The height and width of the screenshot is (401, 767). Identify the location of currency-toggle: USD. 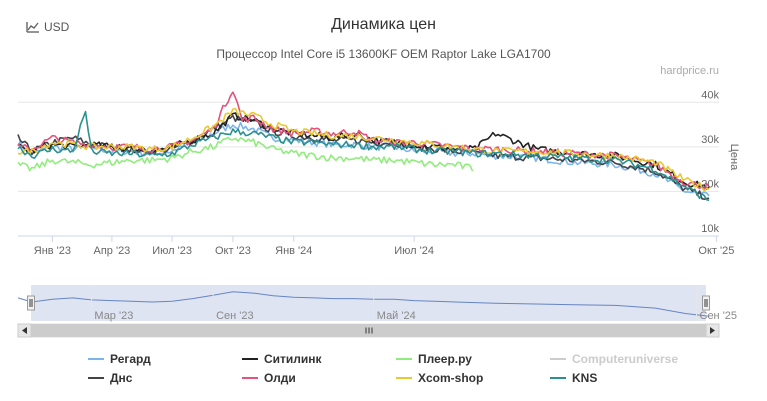
(47, 27).